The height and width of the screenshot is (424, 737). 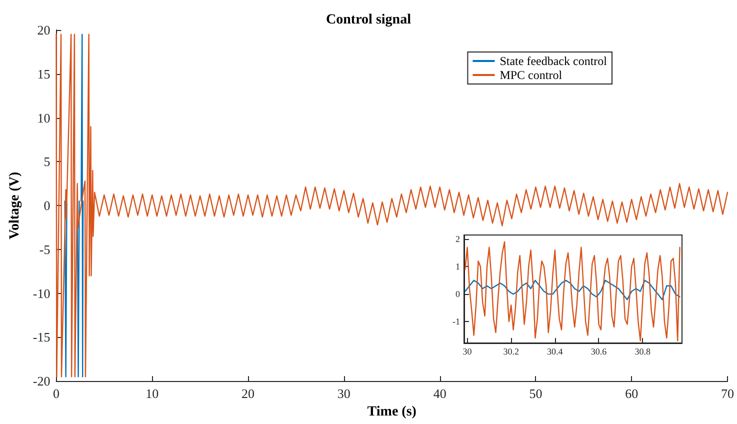 I want to click on y-tick-label: 10, so click(x=43, y=118).